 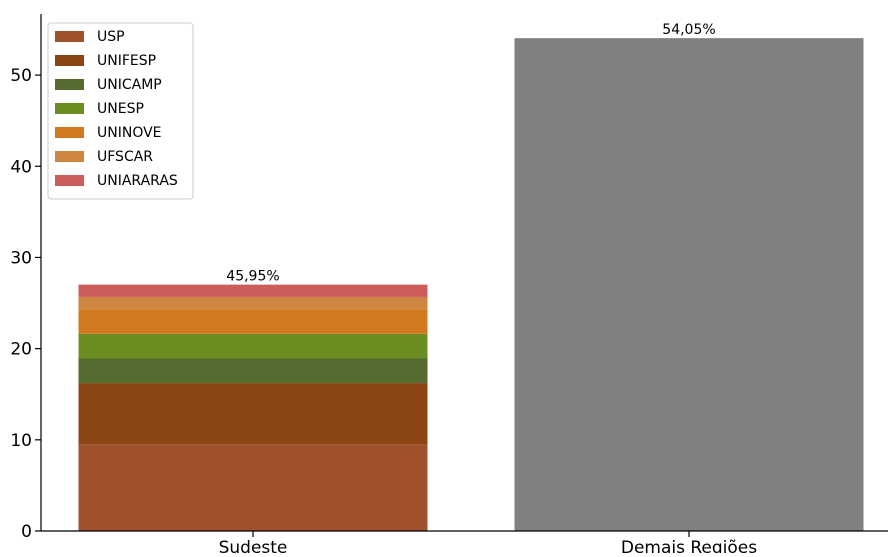 I want to click on legend-swatch-unifesp, so click(x=69, y=60).